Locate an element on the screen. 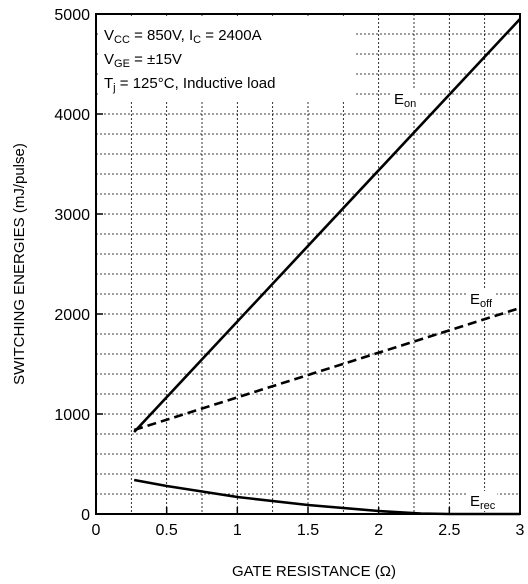 This screenshot has width=528, height=584. y-tick-label: 5000 is located at coordinates (72, 15).